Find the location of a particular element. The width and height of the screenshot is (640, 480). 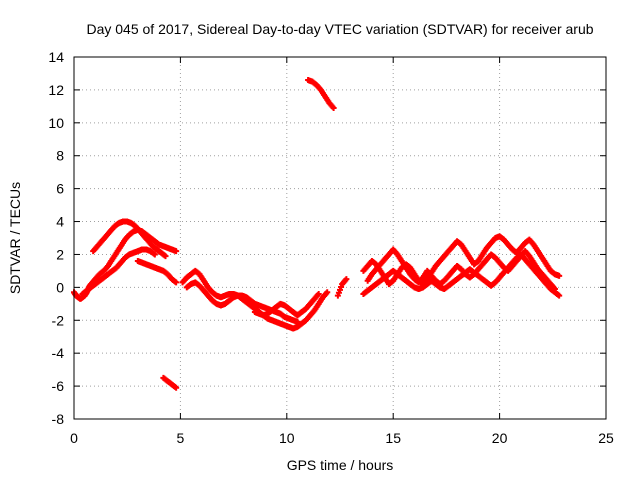

x-tick-label: 15 is located at coordinates (393, 438).